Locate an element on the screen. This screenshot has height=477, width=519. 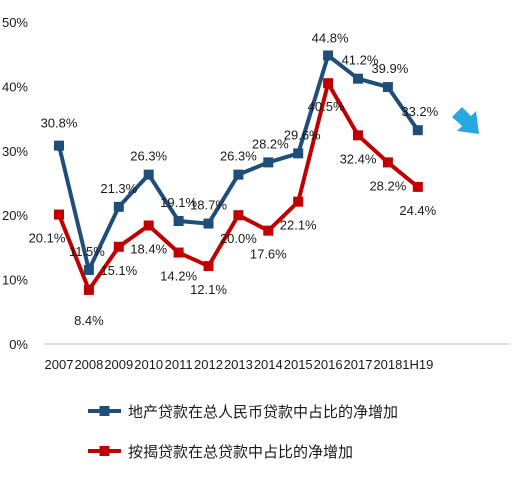
trend-arrow-icon is located at coordinates (465, 120).